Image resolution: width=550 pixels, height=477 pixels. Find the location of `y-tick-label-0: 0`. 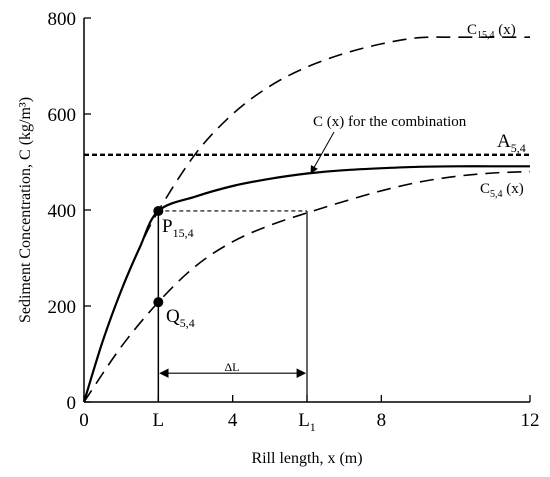

y-tick-label-0: 0 is located at coordinates (72, 403).